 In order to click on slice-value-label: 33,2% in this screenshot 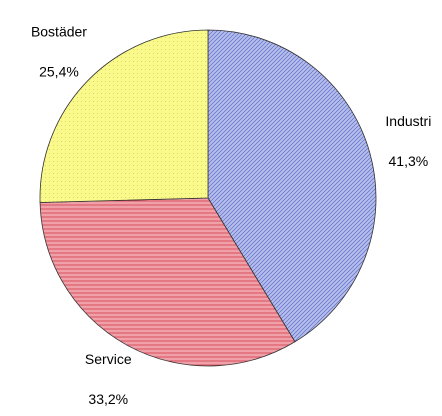, I will do `click(108, 399)`.